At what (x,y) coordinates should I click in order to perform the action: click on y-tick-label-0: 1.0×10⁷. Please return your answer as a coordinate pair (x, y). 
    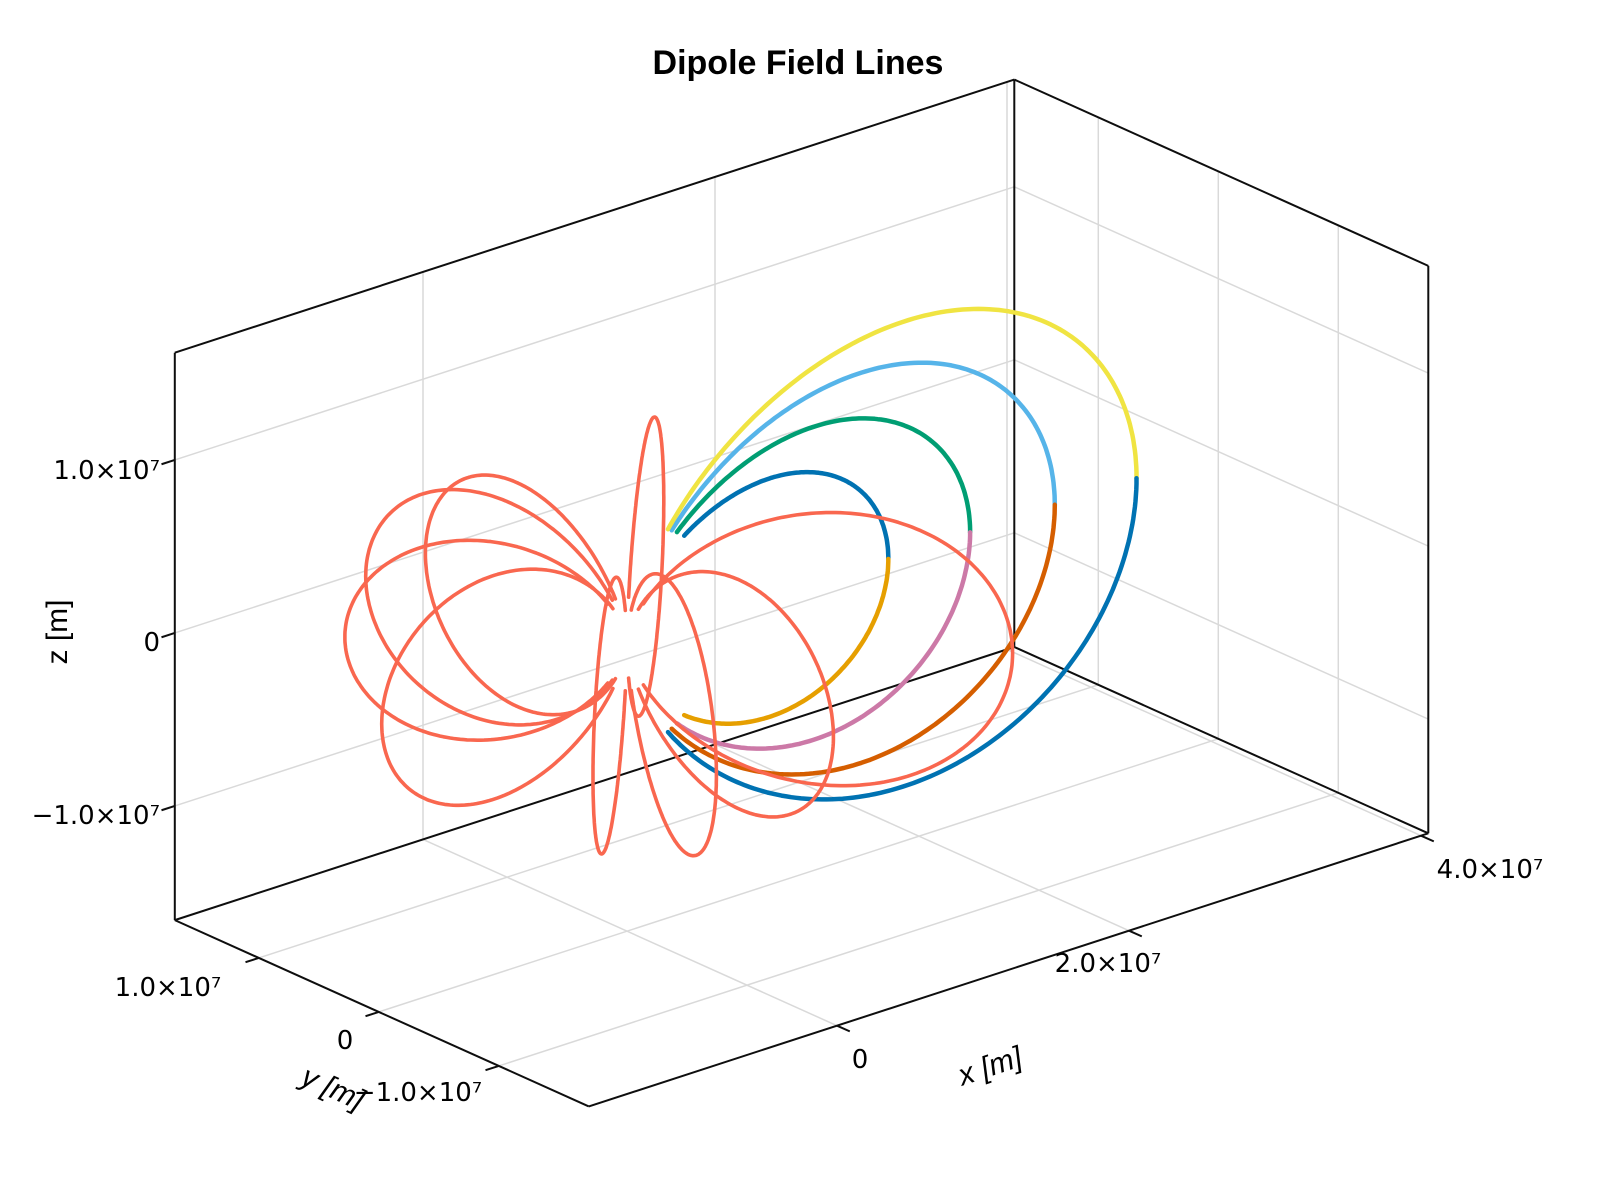
    Looking at the image, I should click on (168, 988).